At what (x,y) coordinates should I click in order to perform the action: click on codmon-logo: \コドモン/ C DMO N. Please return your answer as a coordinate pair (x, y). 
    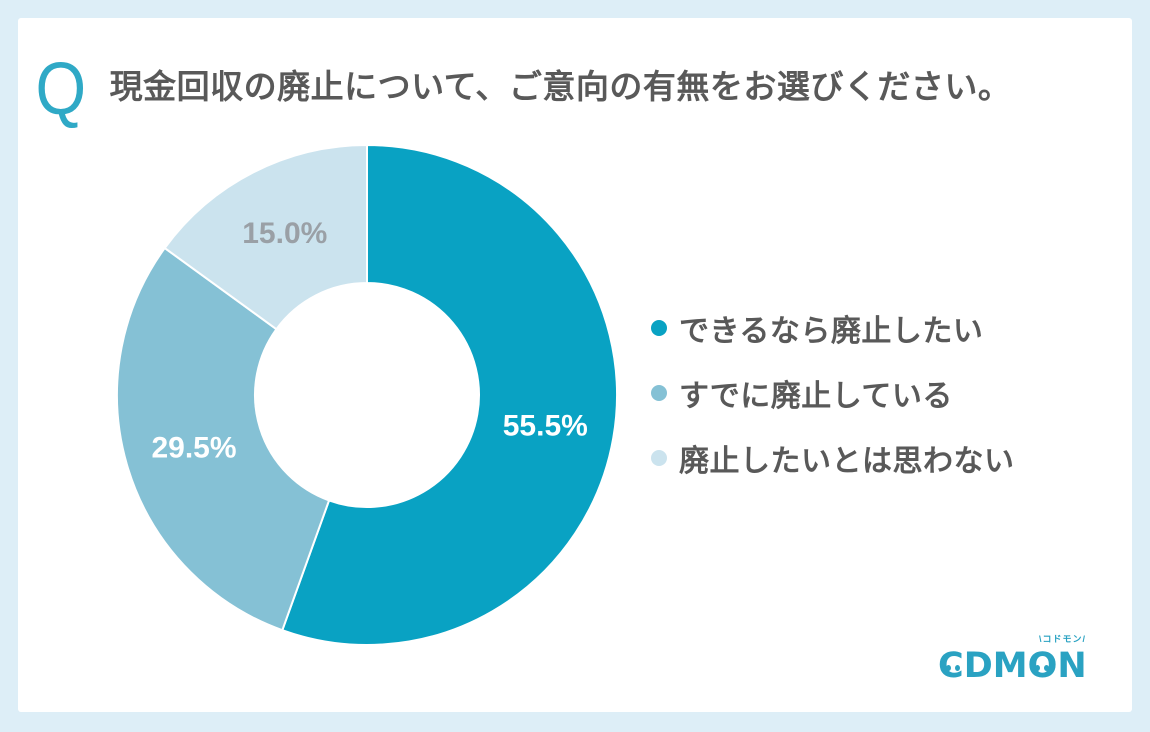
    Looking at the image, I should click on (1023, 658).